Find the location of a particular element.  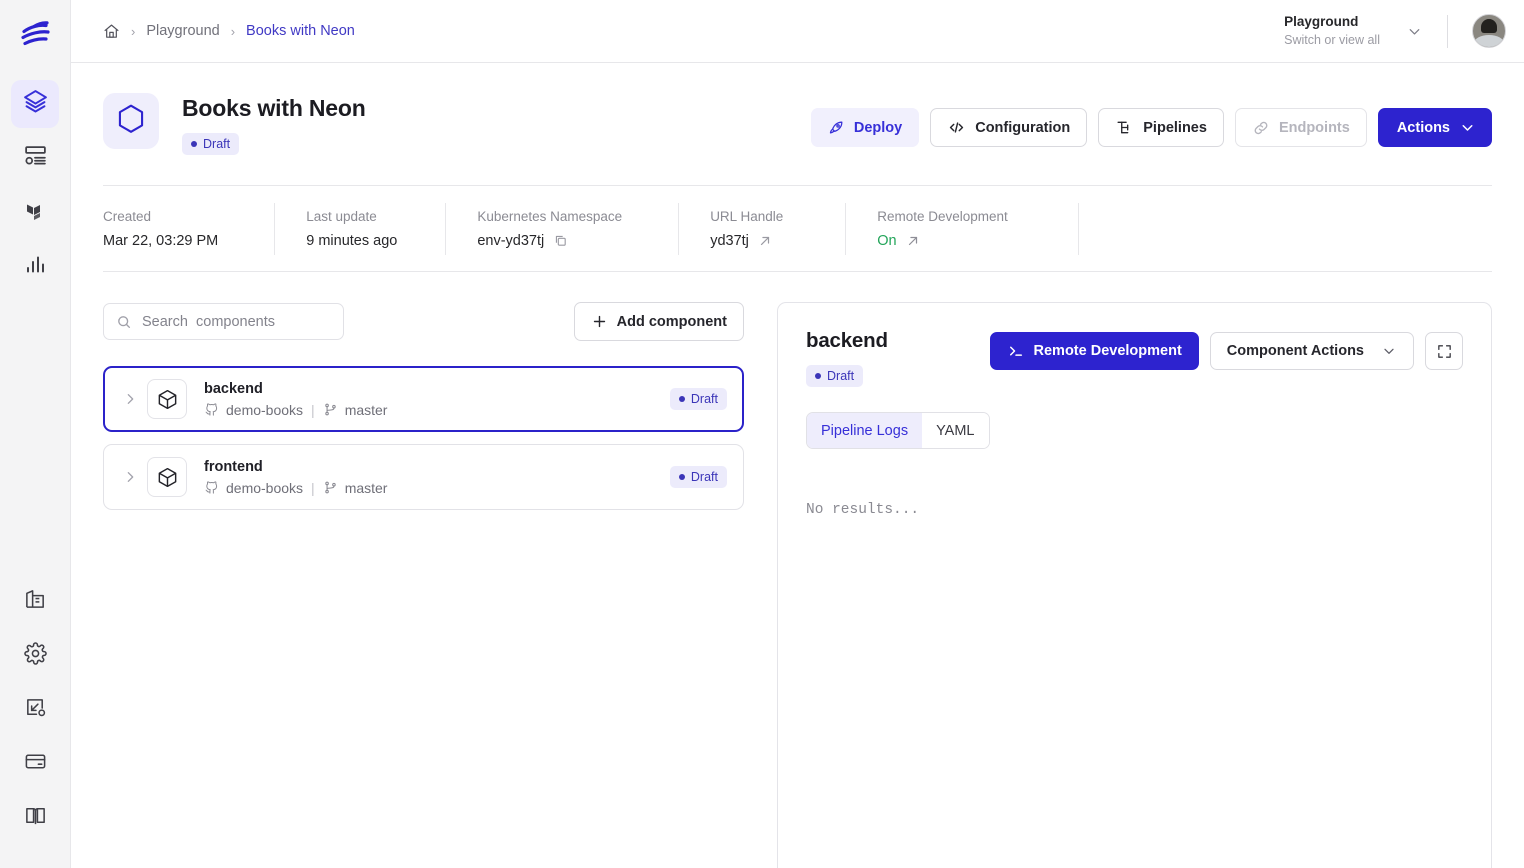

org-subtitle: Switch or view all is located at coordinates (1332, 39).